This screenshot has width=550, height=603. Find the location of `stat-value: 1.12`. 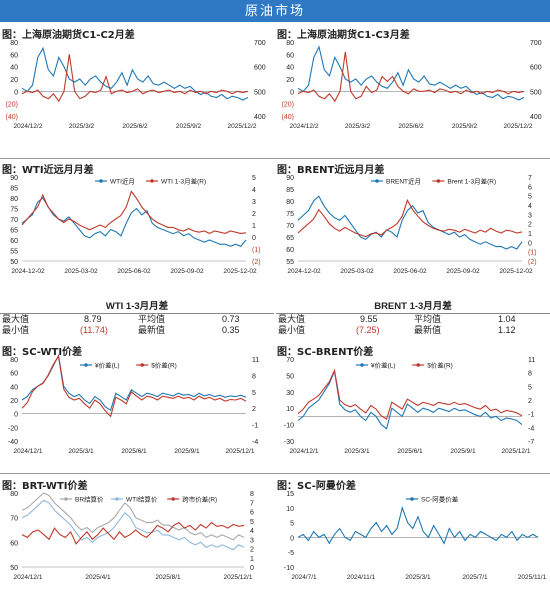

stat-value: 1.12 is located at coordinates (507, 330).